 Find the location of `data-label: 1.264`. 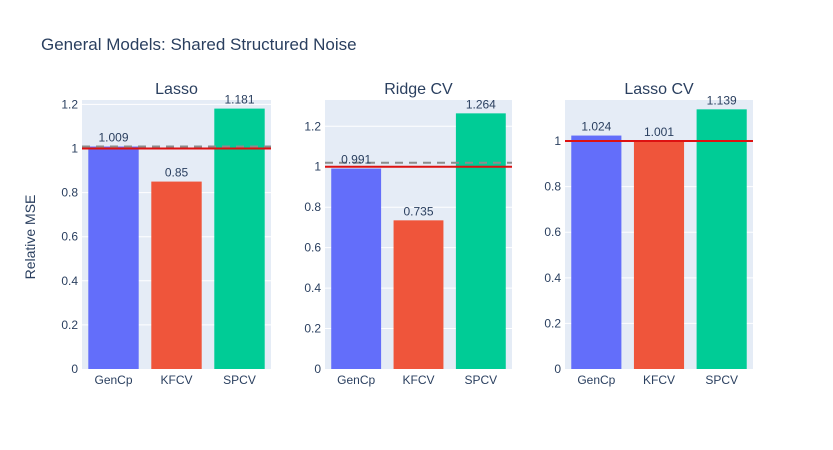

data-label: 1.264 is located at coordinates (481, 104).